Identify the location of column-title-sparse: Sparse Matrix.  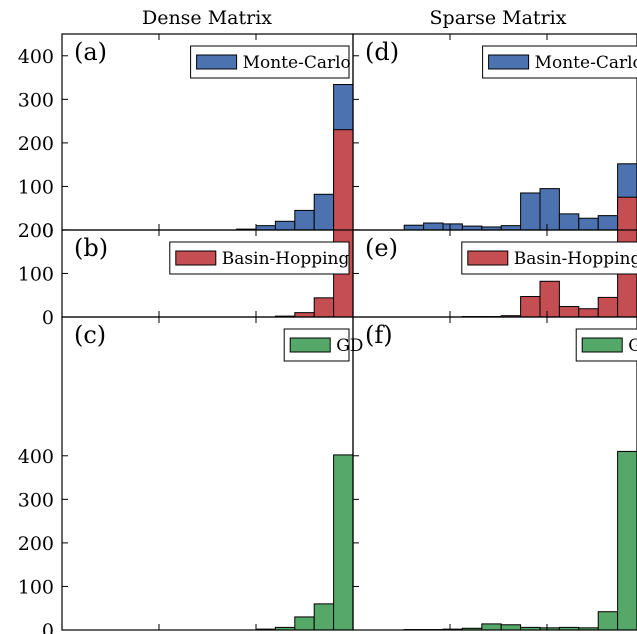
(498, 18).